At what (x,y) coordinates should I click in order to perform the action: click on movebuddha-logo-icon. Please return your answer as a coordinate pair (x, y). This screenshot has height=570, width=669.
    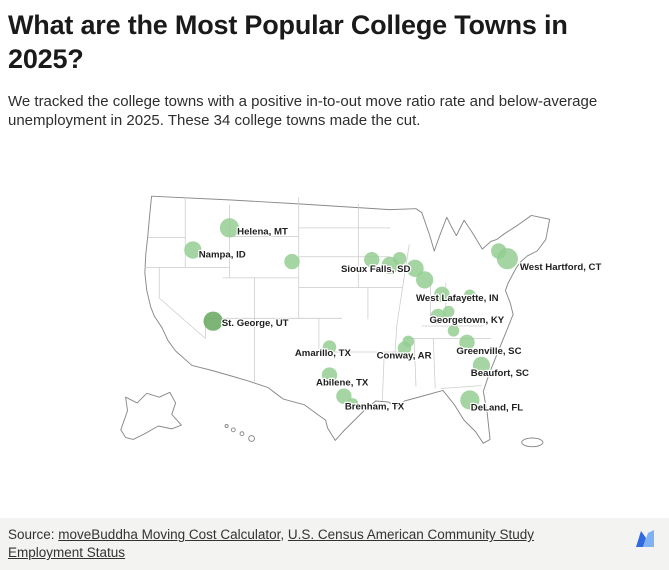
    Looking at the image, I should click on (645, 538).